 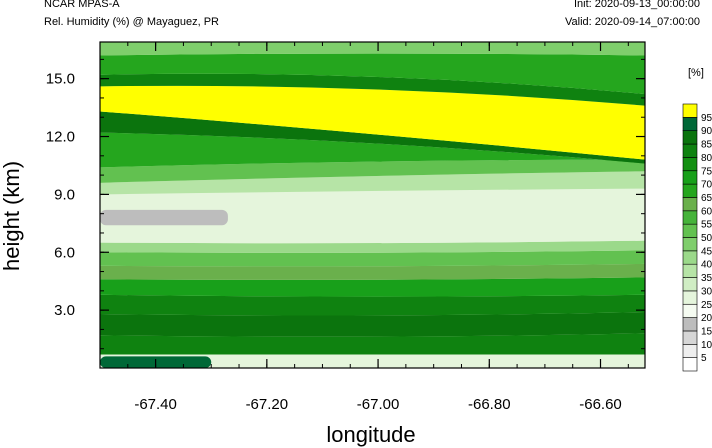 What do you see at coordinates (706, 185) in the screenshot?
I see `colorbar-label: 70` at bounding box center [706, 185].